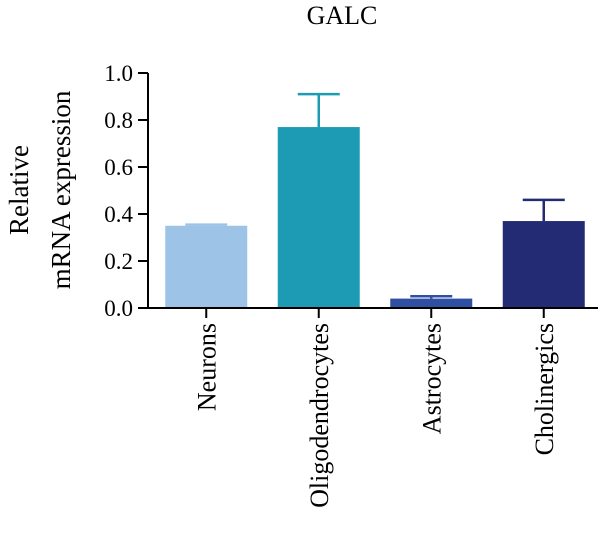 The width and height of the screenshot is (600, 558). What do you see at coordinates (544, 389) in the screenshot?
I see `x-tick-label: Cholinergics` at bounding box center [544, 389].